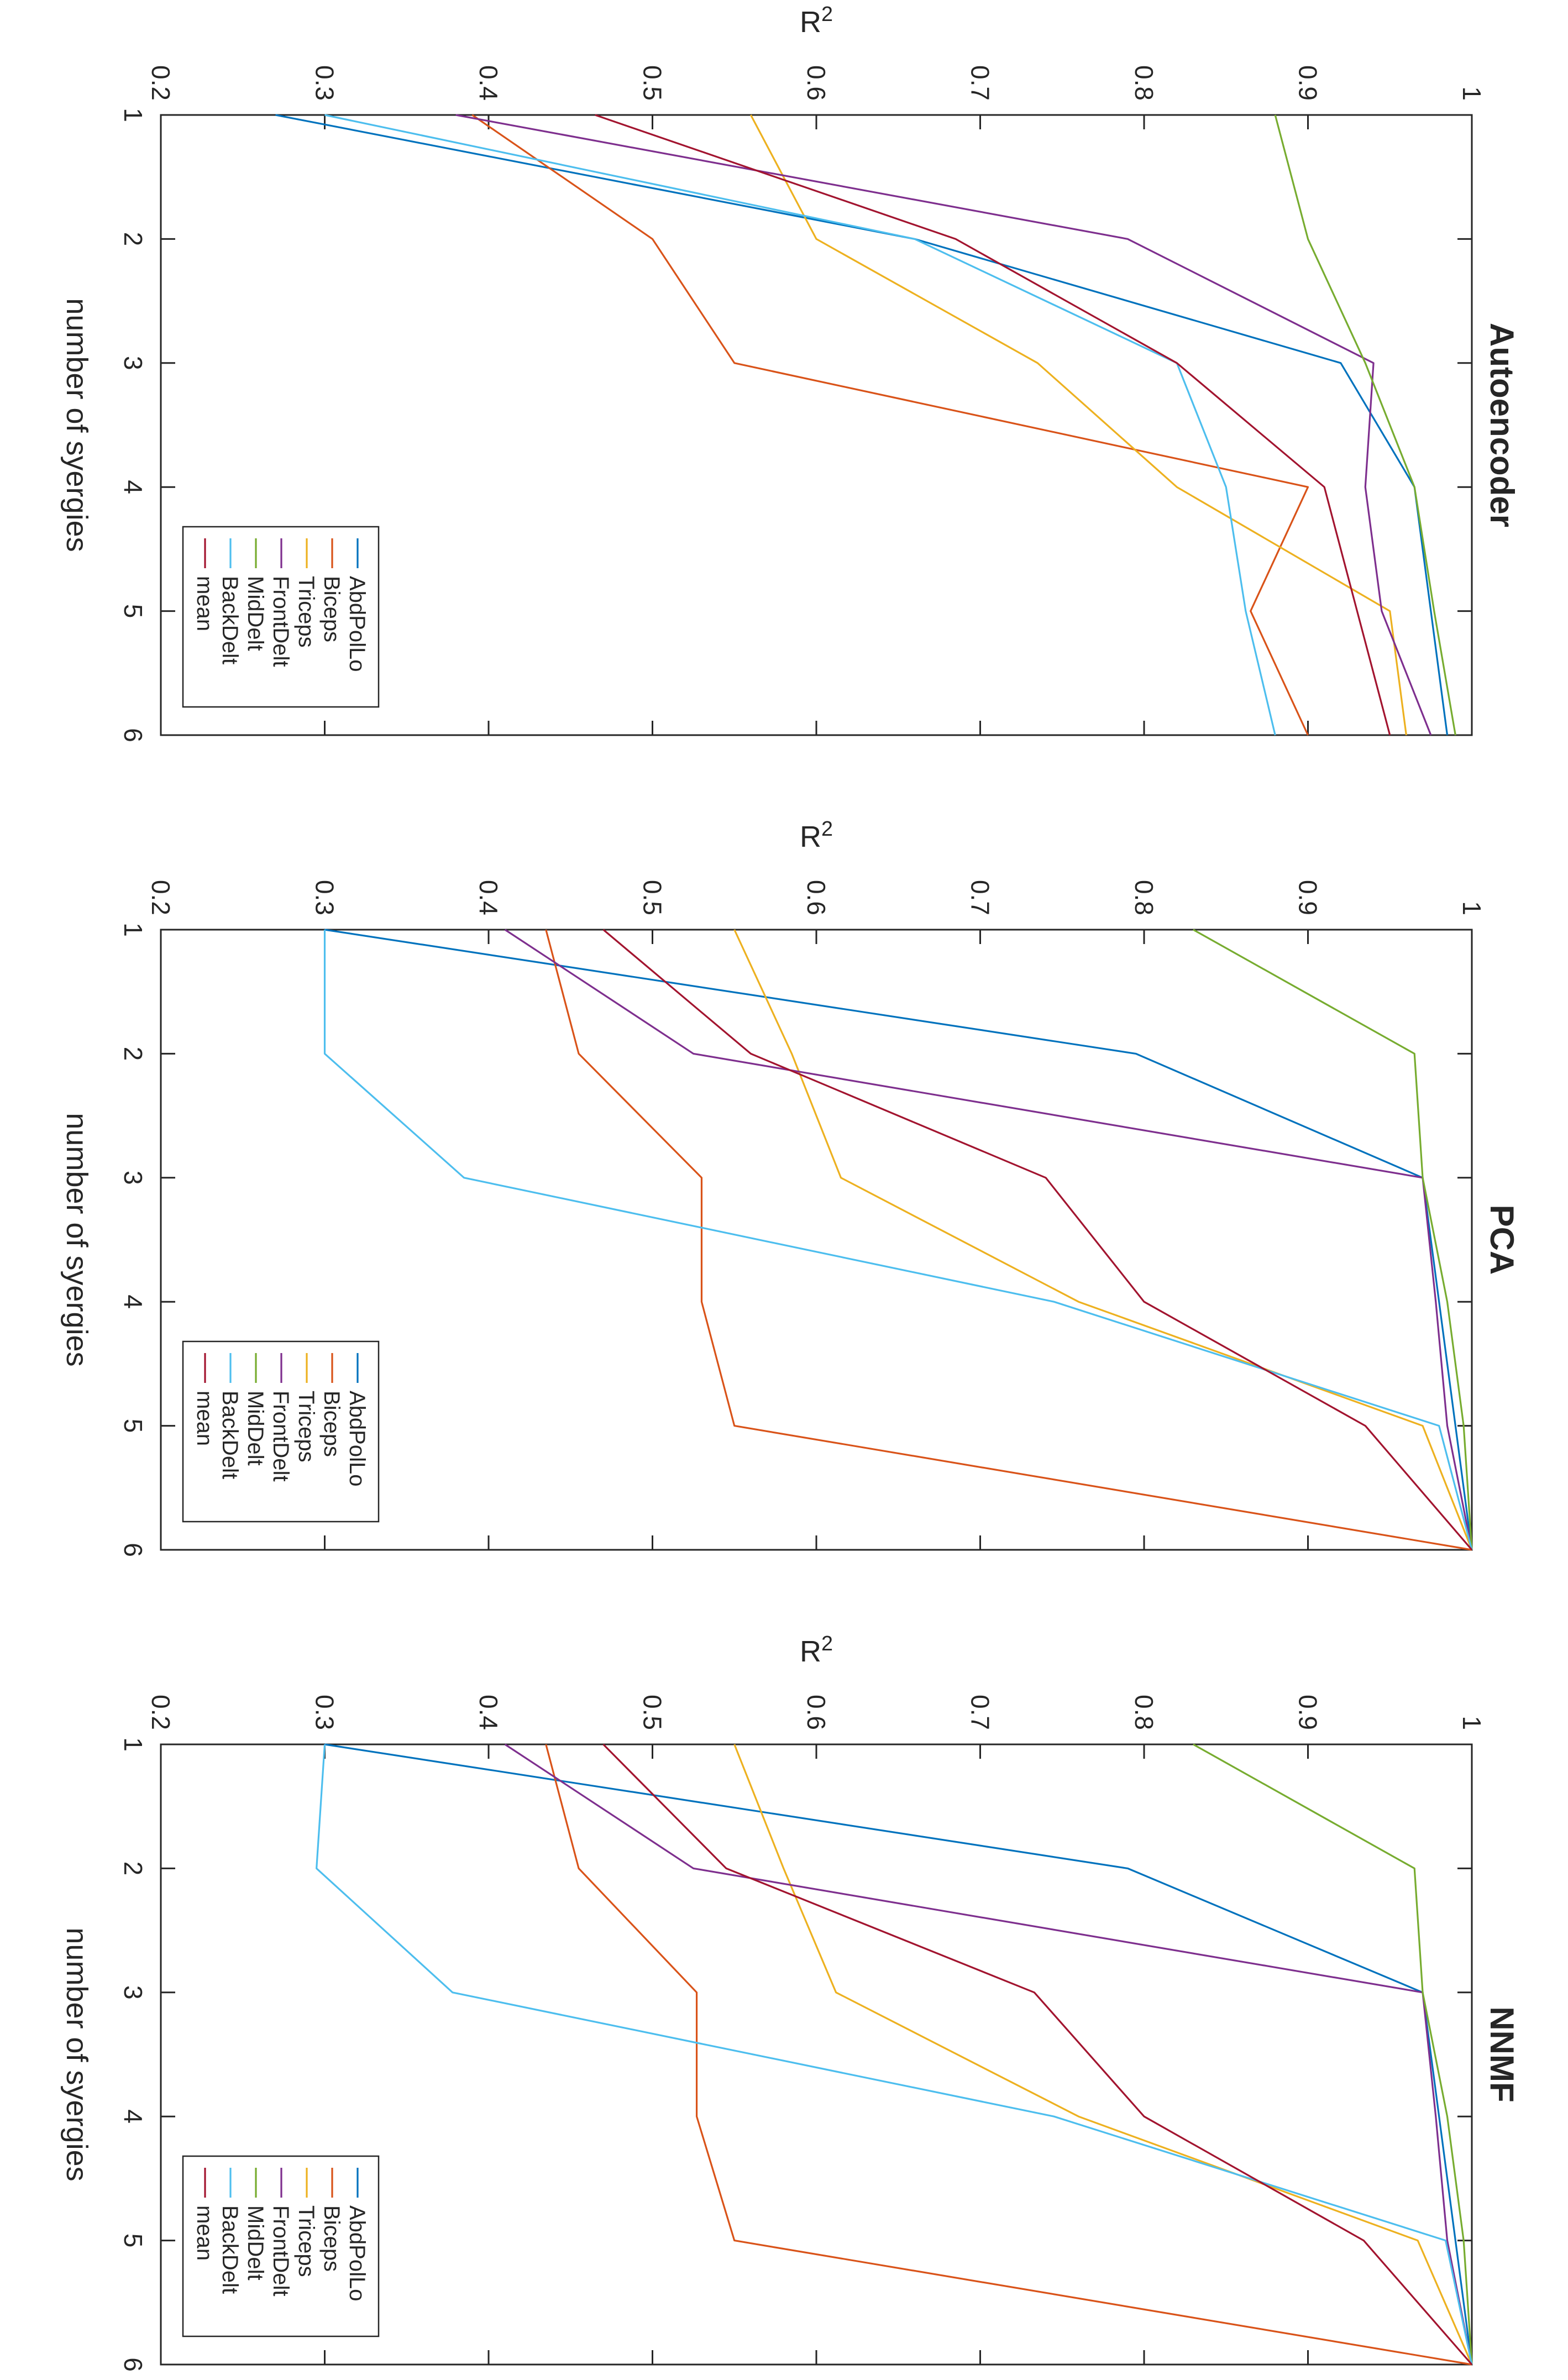 Image resolution: width=1568 pixels, height=2380 pixels. Describe the element at coordinates (1501, 2054) in the screenshot. I see `chart-title: NNMF` at that location.